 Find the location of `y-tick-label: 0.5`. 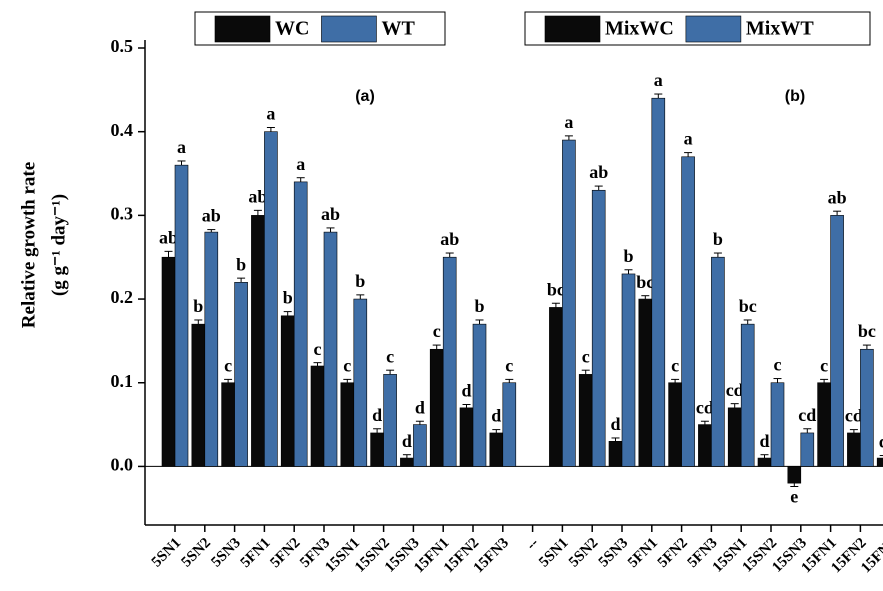

y-tick-label: 0.5 is located at coordinates (122, 46).